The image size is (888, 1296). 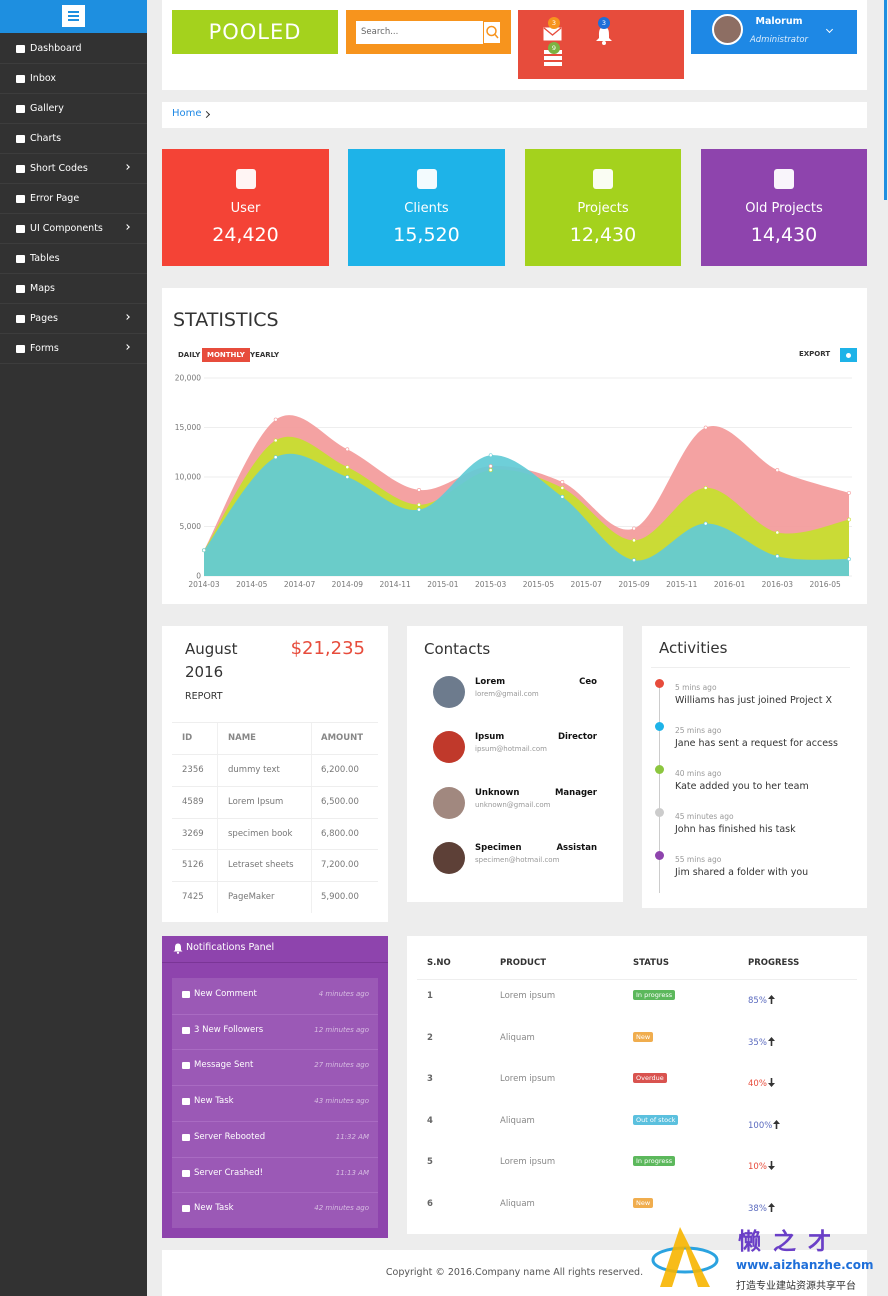 I want to click on sno: 4, so click(x=430, y=1120).